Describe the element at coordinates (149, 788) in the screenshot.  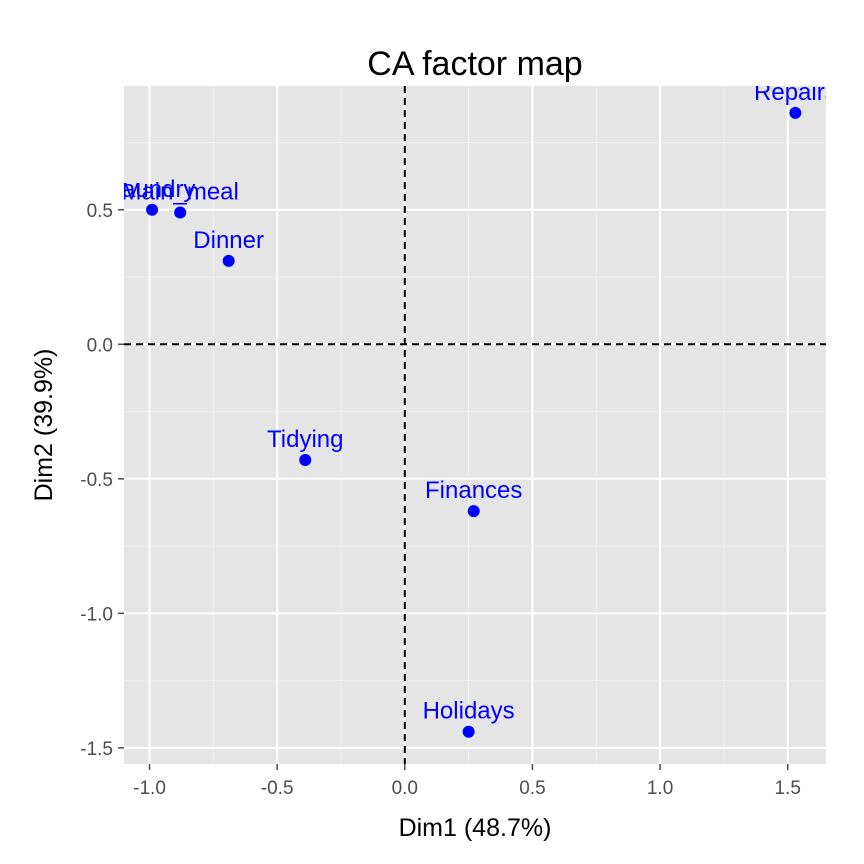
I see `x-tick-label: -1.0` at that location.